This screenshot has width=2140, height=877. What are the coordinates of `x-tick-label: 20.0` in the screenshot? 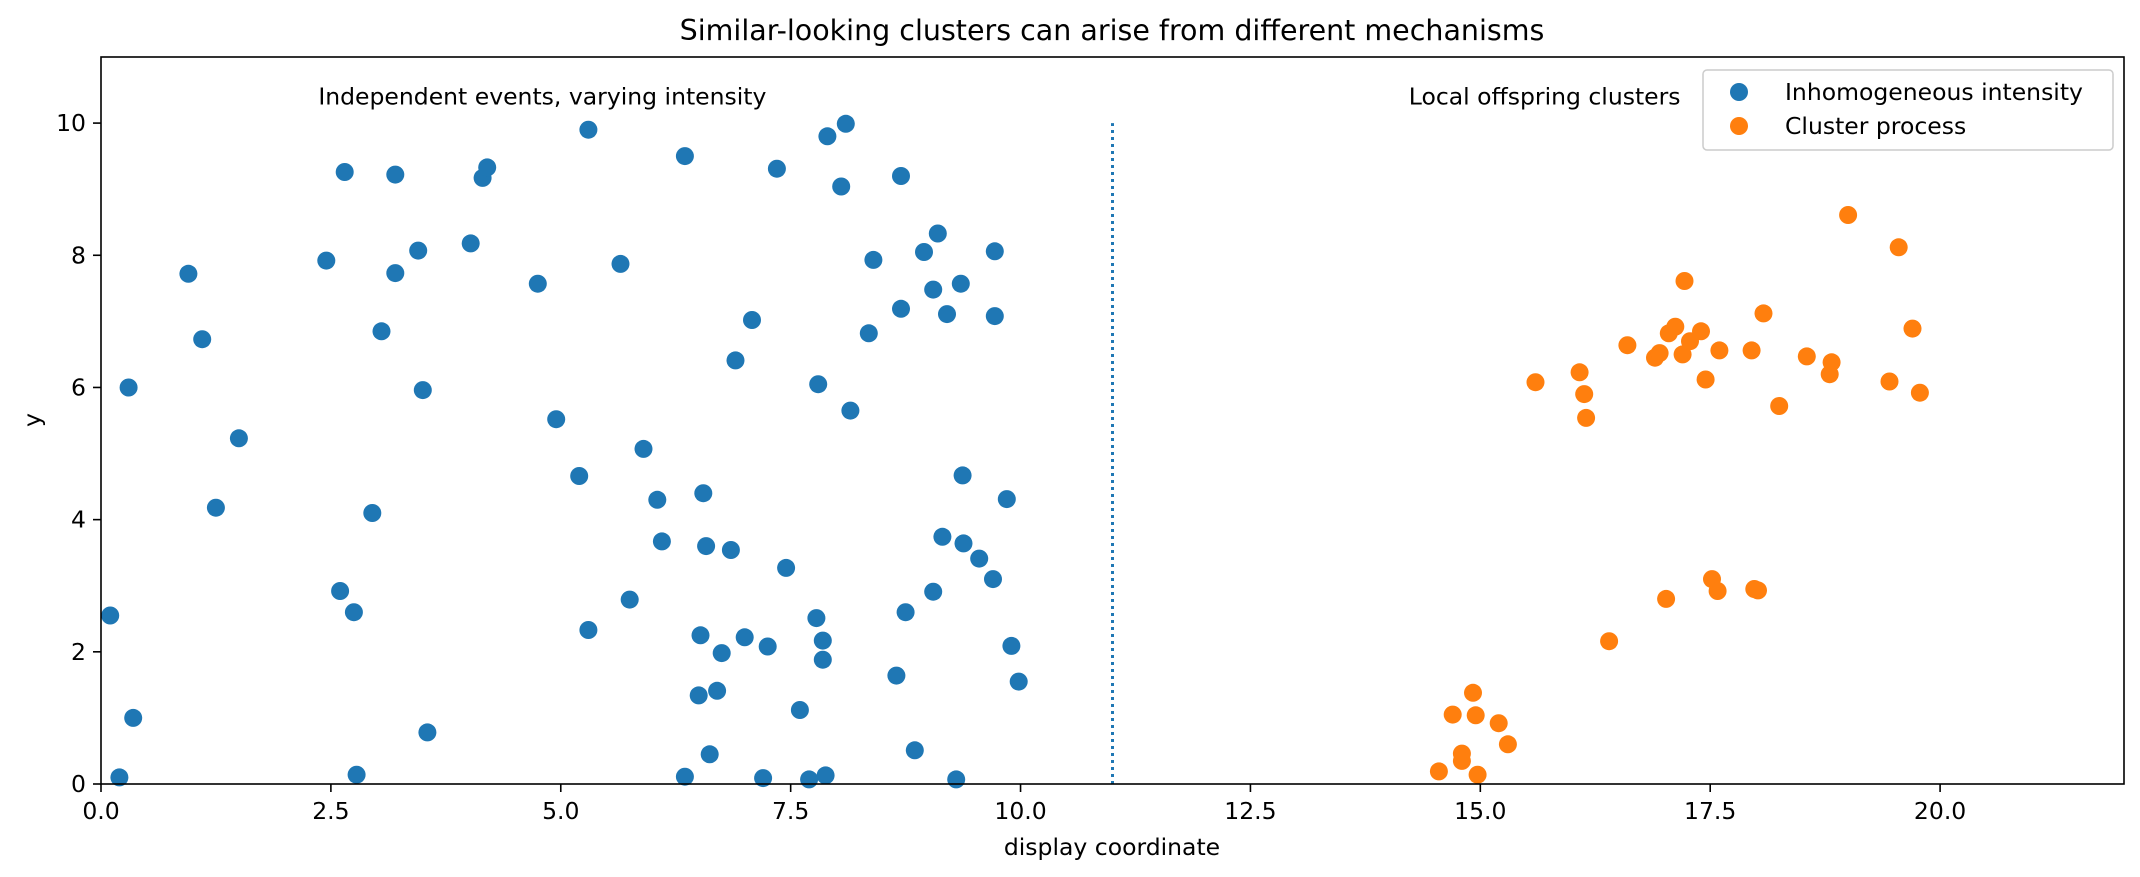 It's located at (1940, 811).